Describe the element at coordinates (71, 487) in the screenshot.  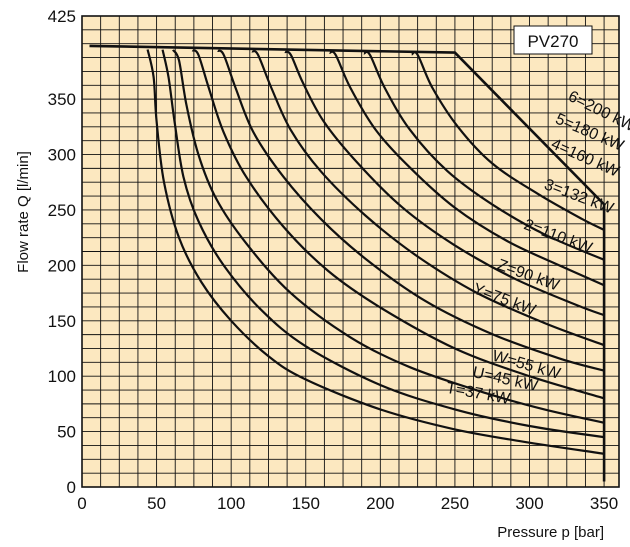
I see `y-tick-label: 0` at that location.